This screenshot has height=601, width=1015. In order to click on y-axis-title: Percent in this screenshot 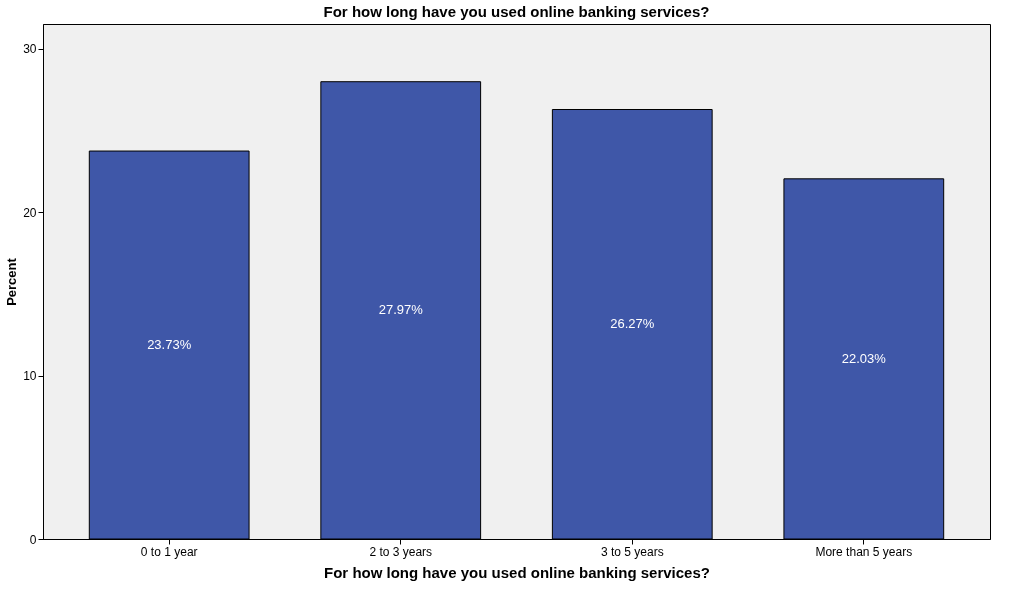, I will do `click(12, 281)`.